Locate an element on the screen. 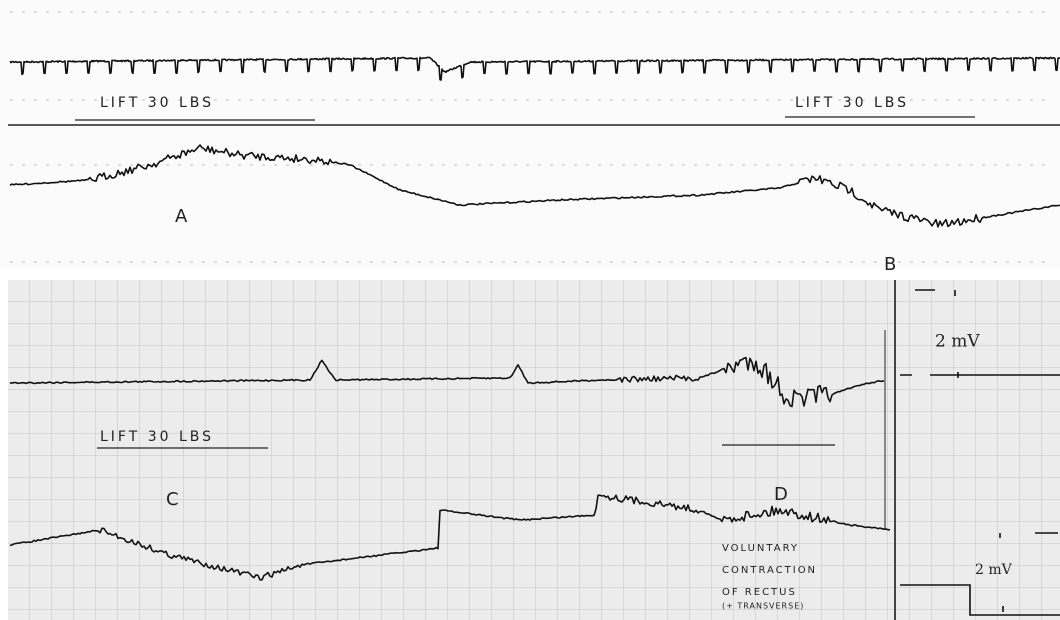  annotation: CONTRACTION is located at coordinates (769, 570).